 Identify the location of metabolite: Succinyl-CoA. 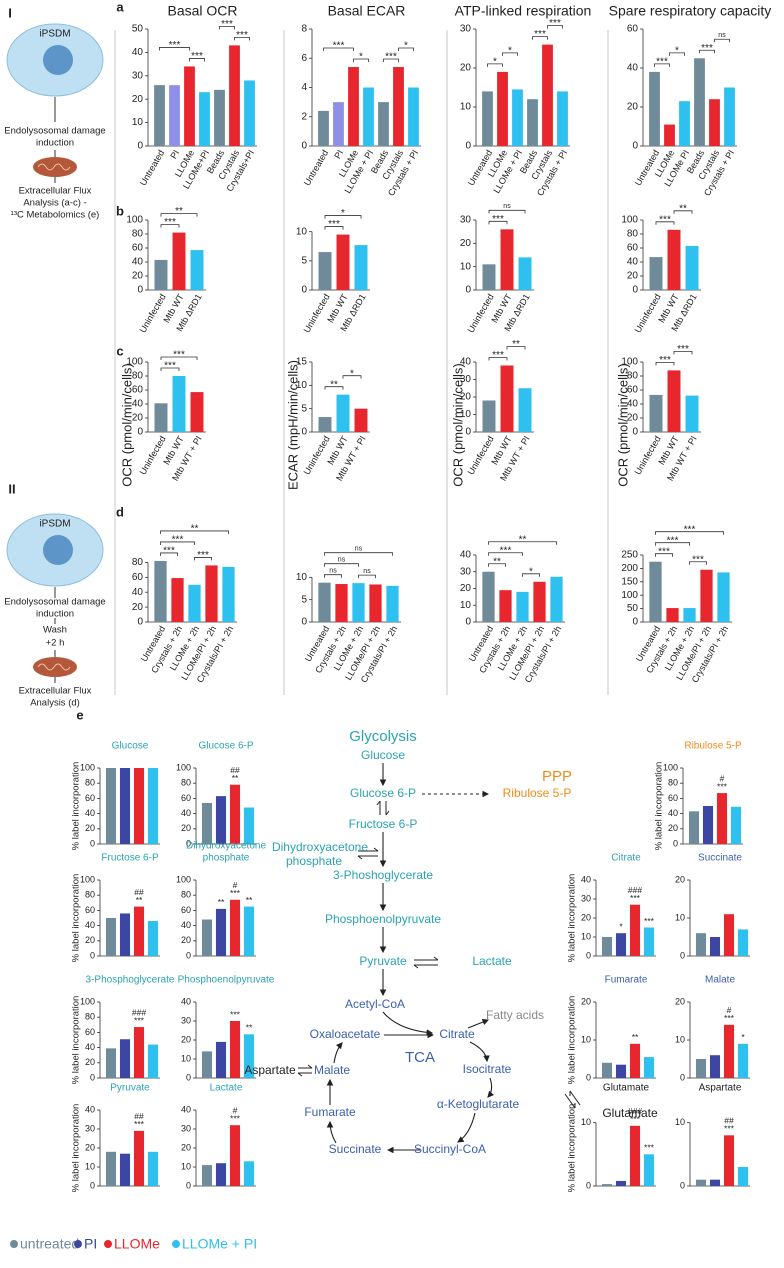
(450, 1149).